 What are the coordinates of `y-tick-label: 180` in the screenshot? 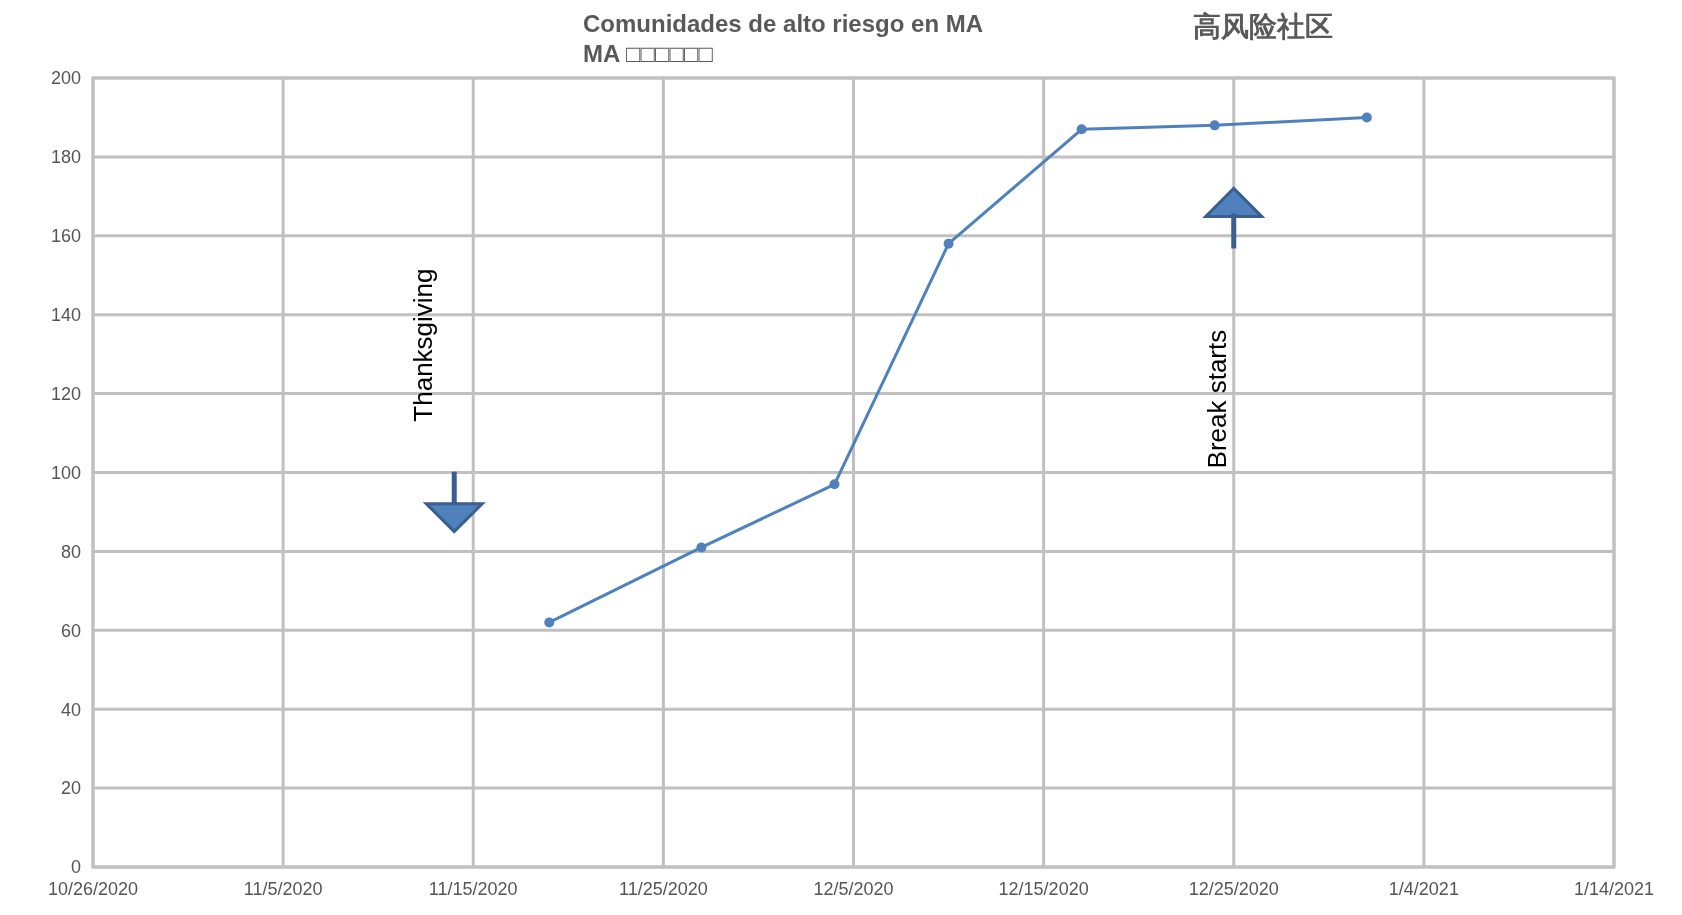 It's located at (65, 157).